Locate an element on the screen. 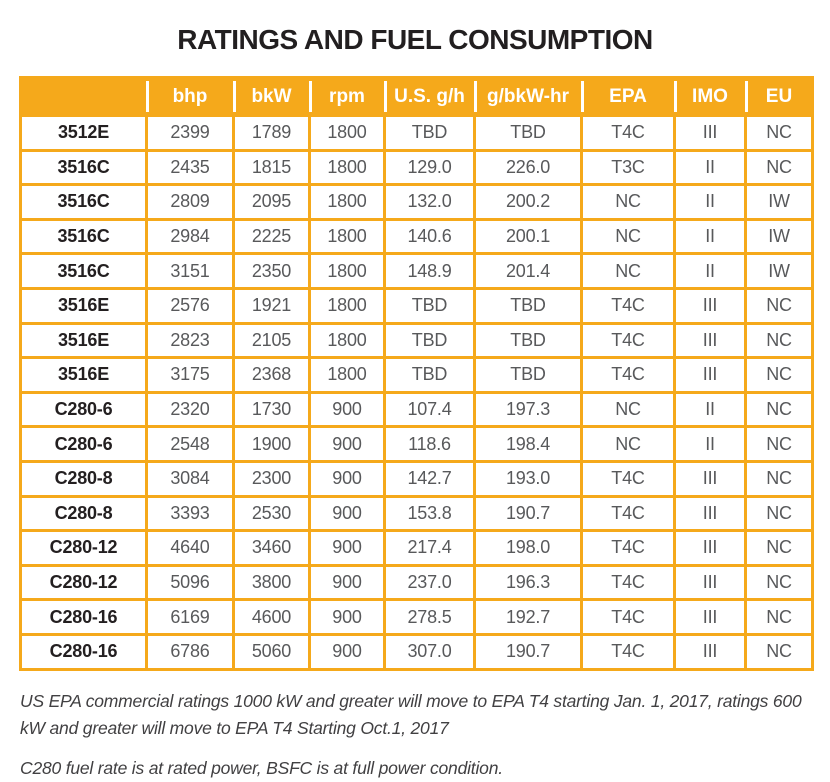  table-row: 3516E 3175 2368 1800 TBD TBD T4C III NC is located at coordinates (416, 375).